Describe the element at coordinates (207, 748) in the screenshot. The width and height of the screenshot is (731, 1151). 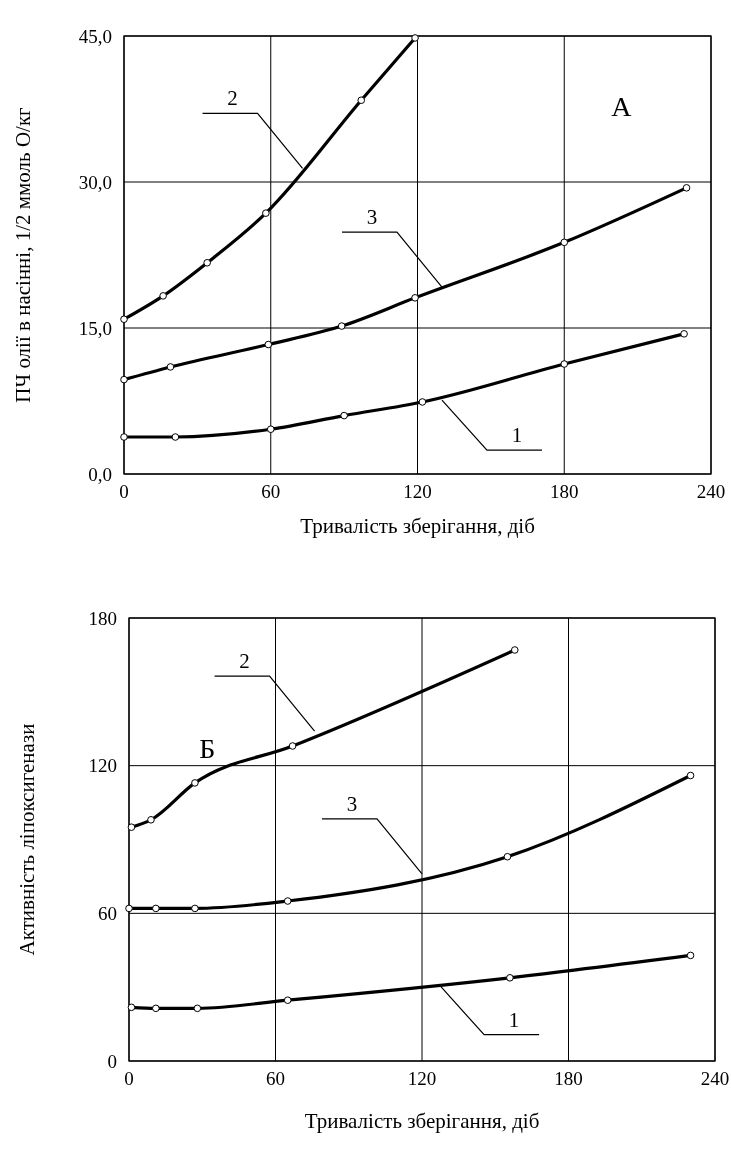
I see `annotation: Б` at that location.